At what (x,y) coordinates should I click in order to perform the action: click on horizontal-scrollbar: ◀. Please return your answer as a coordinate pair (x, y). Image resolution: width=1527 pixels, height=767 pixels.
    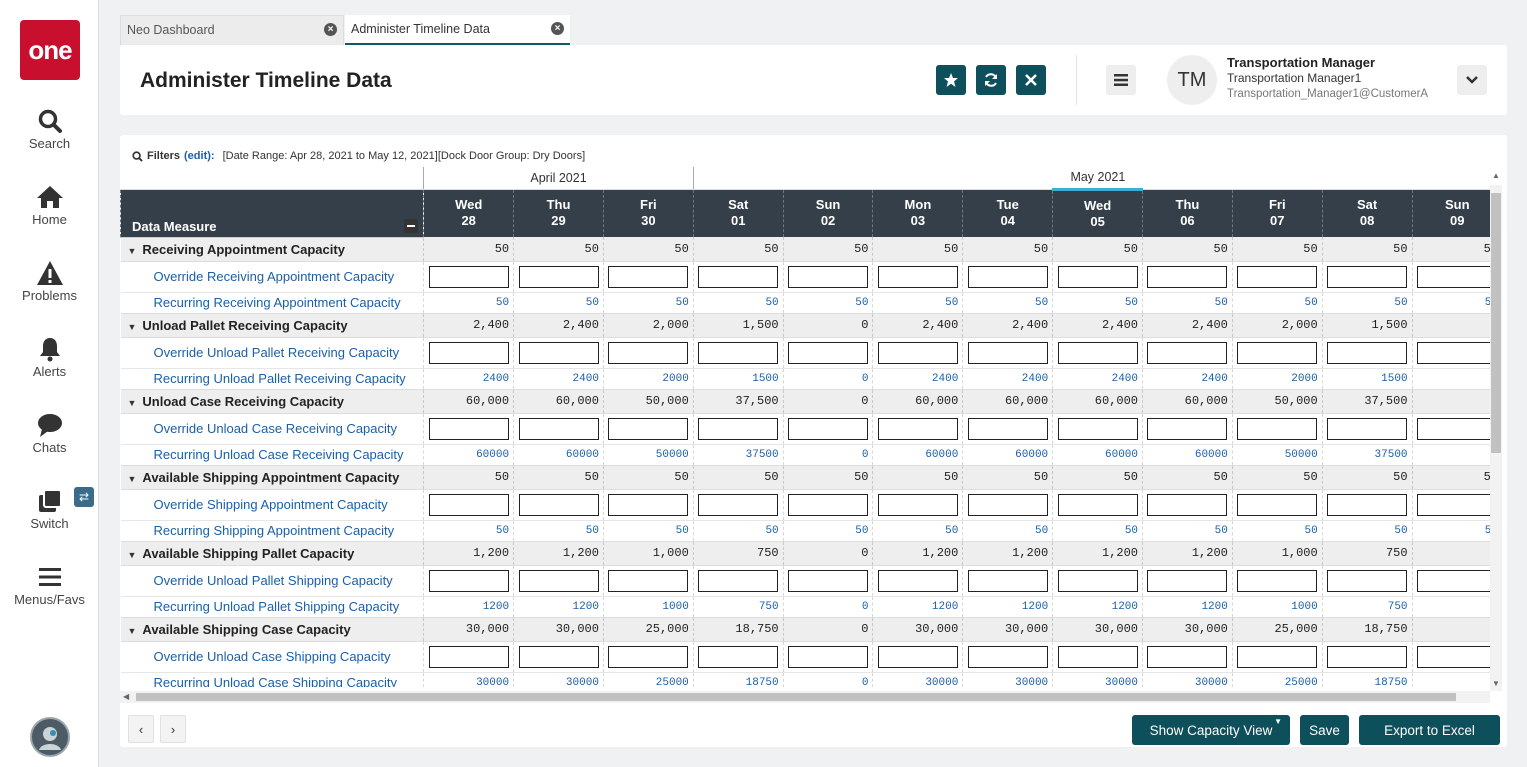
    Looking at the image, I should click on (805, 697).